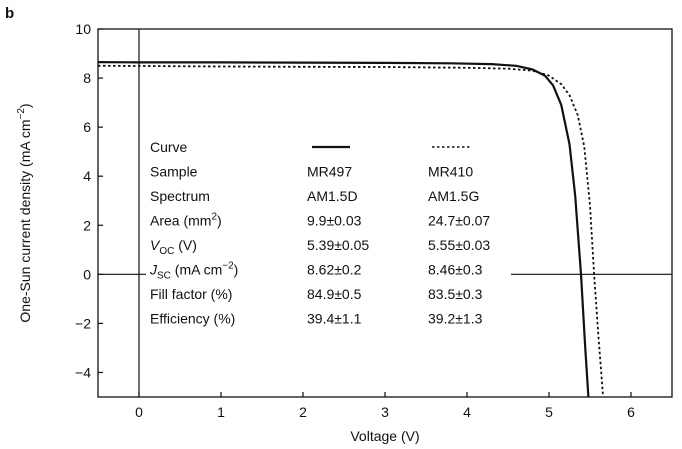 The image size is (682, 449). What do you see at coordinates (180, 196) in the screenshot?
I see `table-row-label: Spectrum` at bounding box center [180, 196].